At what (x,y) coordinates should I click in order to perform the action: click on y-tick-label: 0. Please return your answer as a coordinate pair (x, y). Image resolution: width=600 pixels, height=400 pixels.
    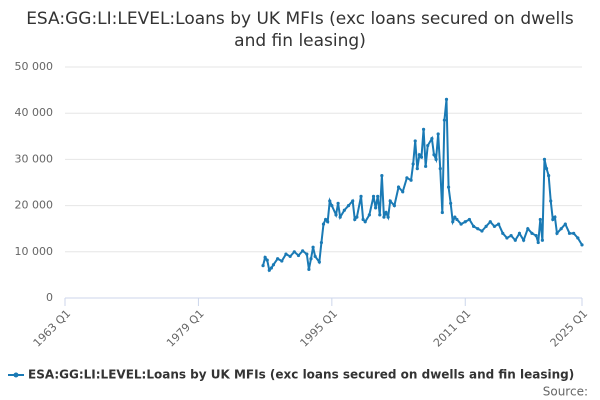
    Looking at the image, I should click on (49, 297).